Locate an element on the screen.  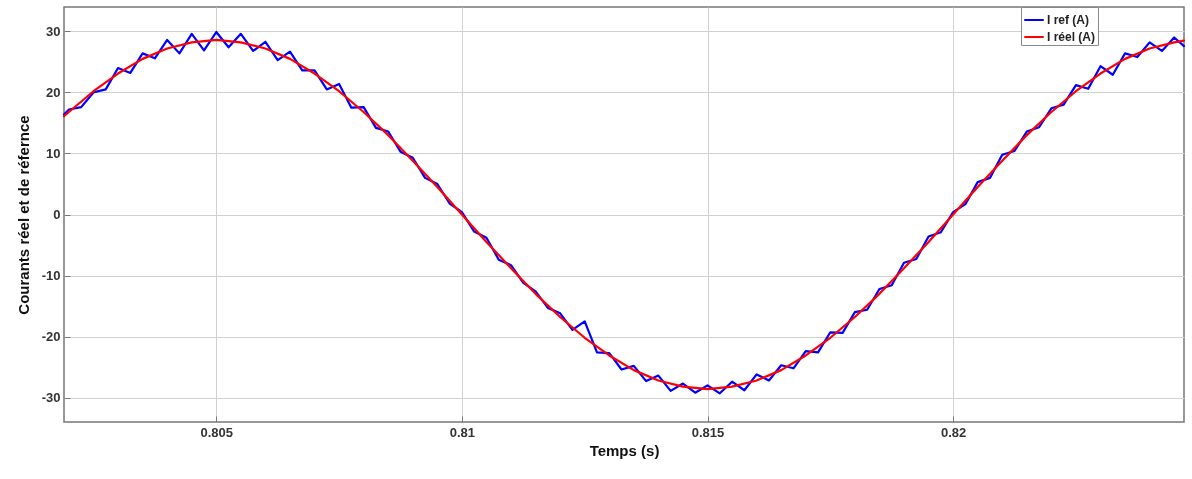
y-tick-label: 20 is located at coordinates (53, 92).